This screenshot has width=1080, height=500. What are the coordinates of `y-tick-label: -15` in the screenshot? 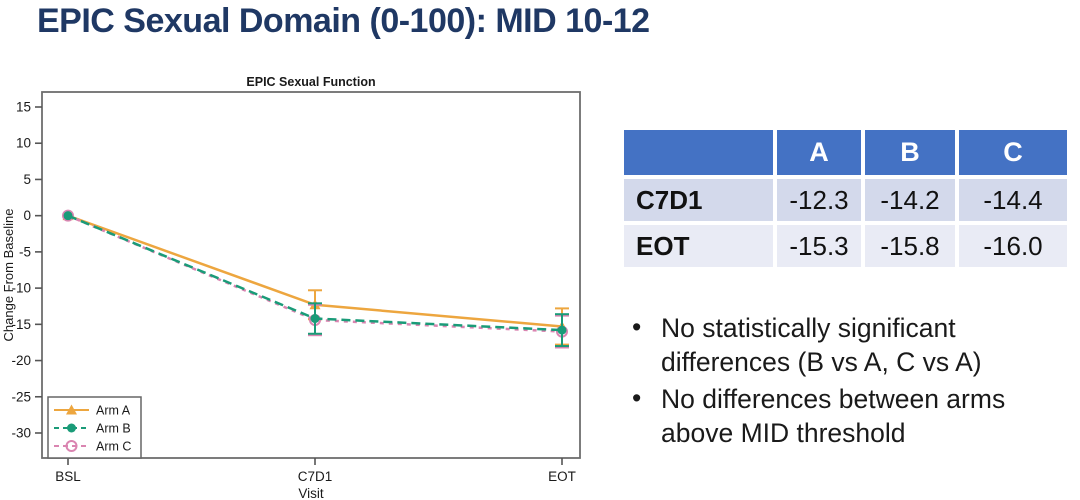 It's located at (21, 324).